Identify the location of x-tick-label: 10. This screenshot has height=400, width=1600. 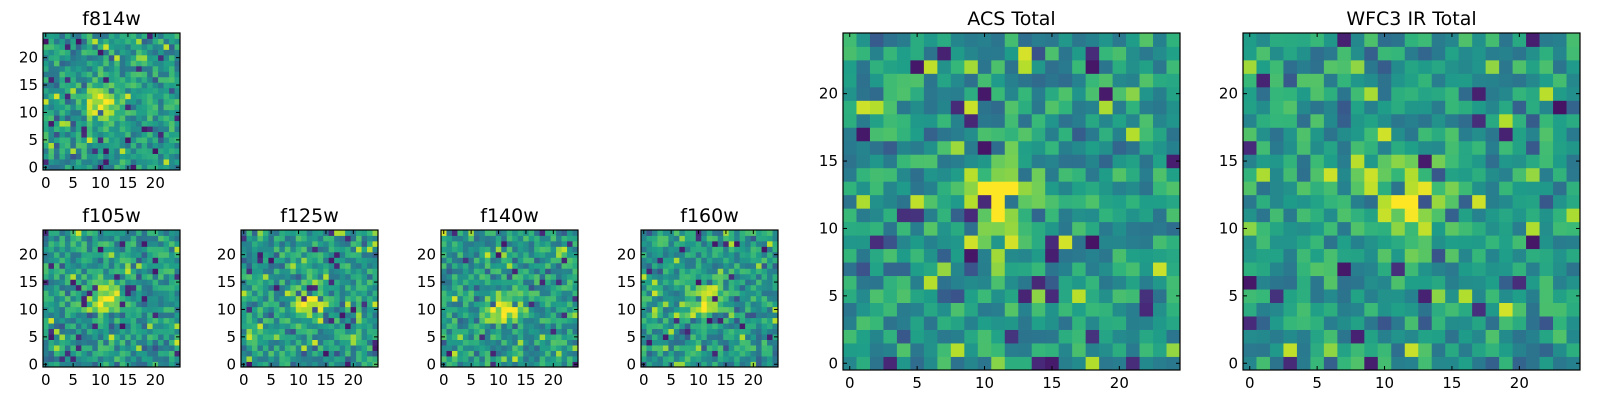
(984, 383).